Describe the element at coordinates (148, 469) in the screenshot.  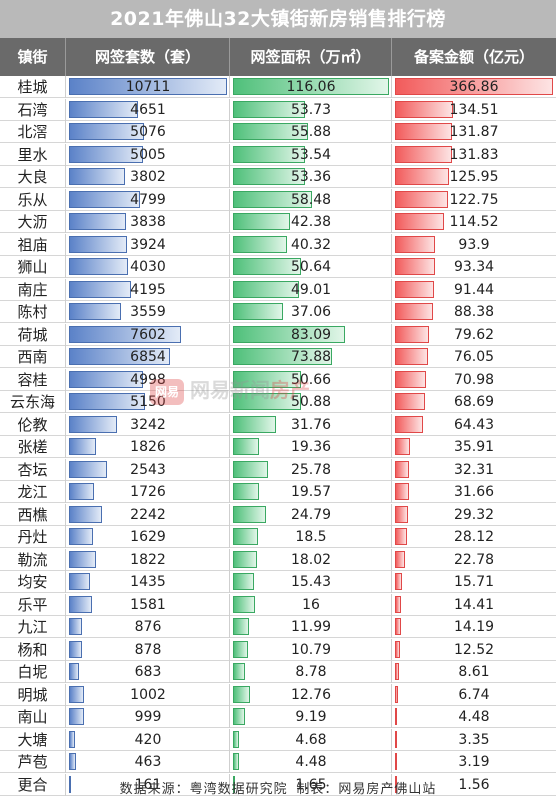
I see `units-value: 2543` at that location.